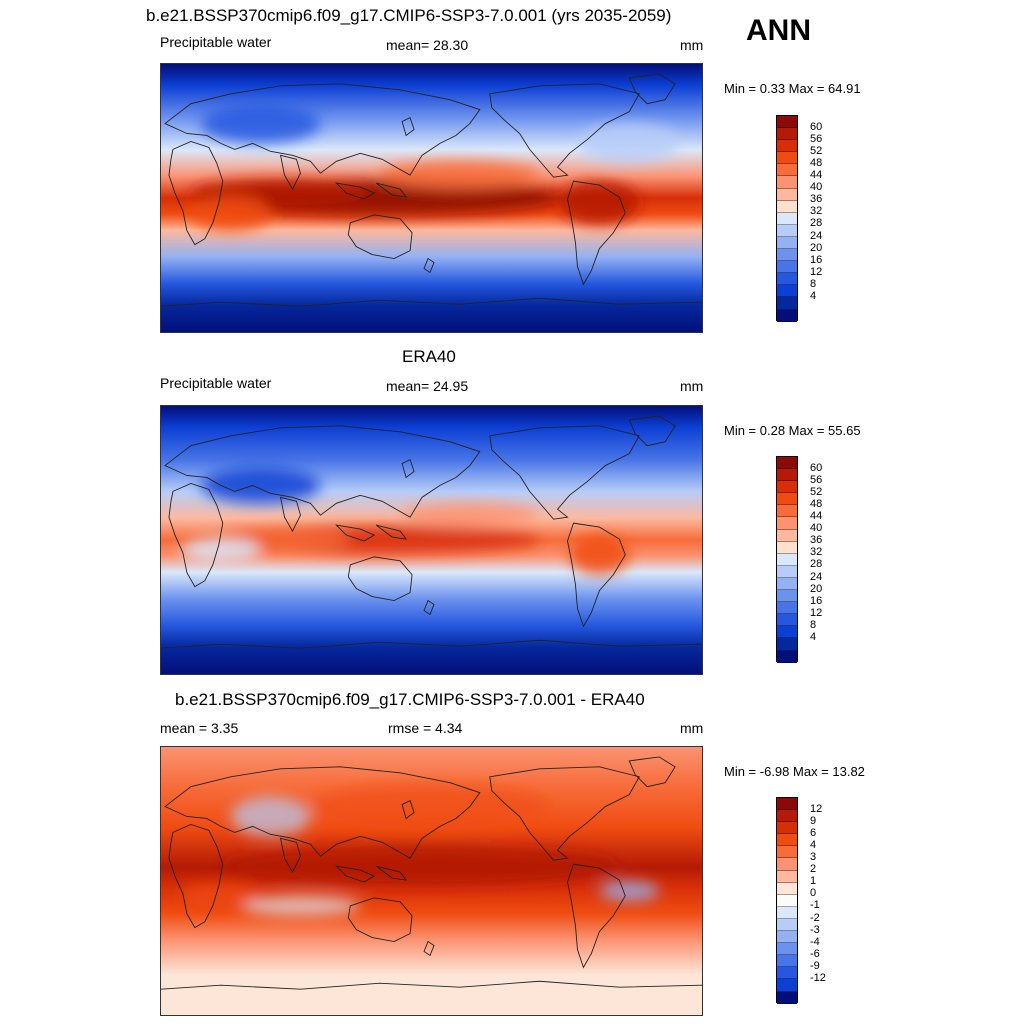  Describe the element at coordinates (813, 869) in the screenshot. I see `colorbar-tick-label: 2` at that location.